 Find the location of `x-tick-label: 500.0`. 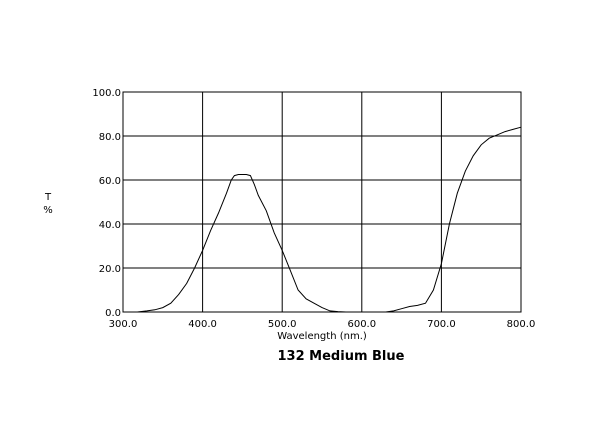

x-tick-label: 500.0 is located at coordinates (282, 324).